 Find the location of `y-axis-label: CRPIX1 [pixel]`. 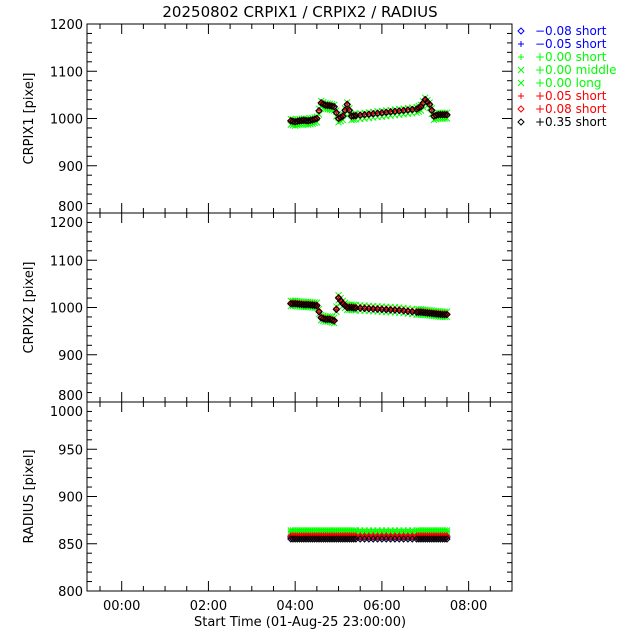

y-axis-label: CRPIX1 [pixel] is located at coordinates (29, 118).